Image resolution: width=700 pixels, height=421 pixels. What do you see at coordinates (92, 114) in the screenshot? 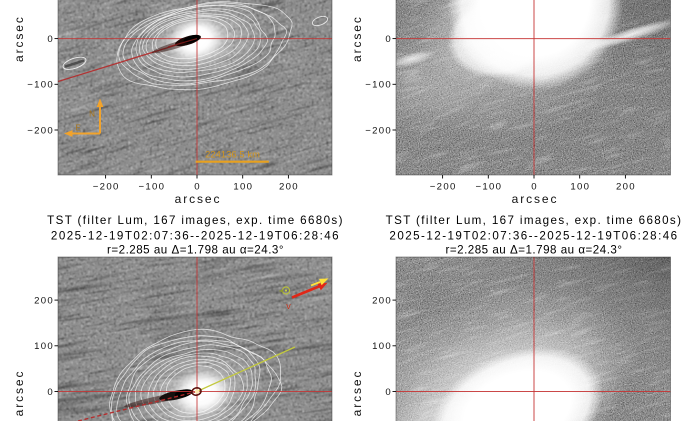
I see `svg-text: N` at bounding box center [92, 114].